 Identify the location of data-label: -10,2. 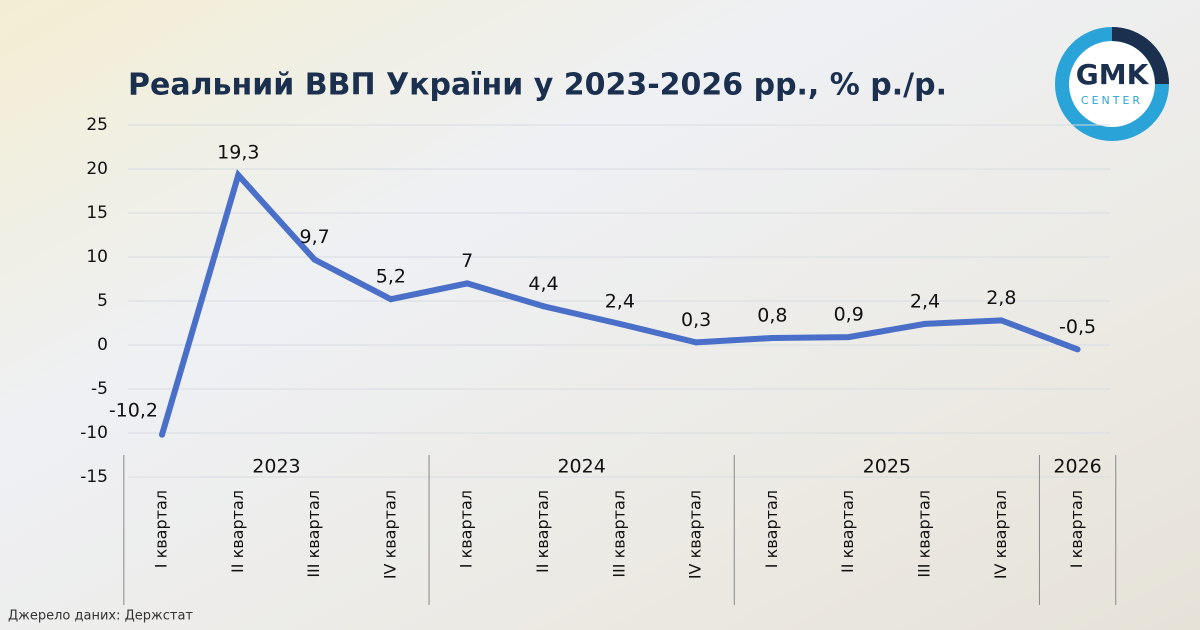
(133, 410).